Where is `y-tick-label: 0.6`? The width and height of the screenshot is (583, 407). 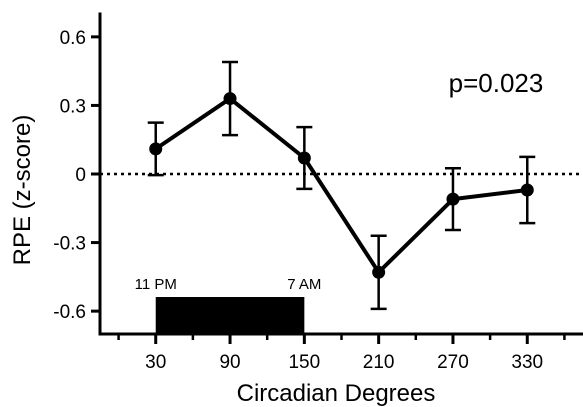 y-tick-label: 0.6 is located at coordinates (73, 38).